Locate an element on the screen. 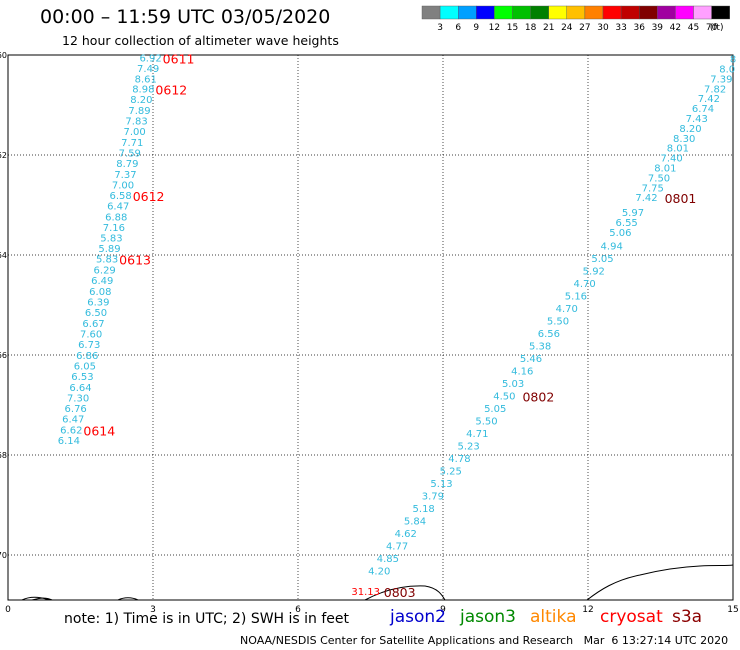  swh-value: 8.30 is located at coordinates (684, 139).